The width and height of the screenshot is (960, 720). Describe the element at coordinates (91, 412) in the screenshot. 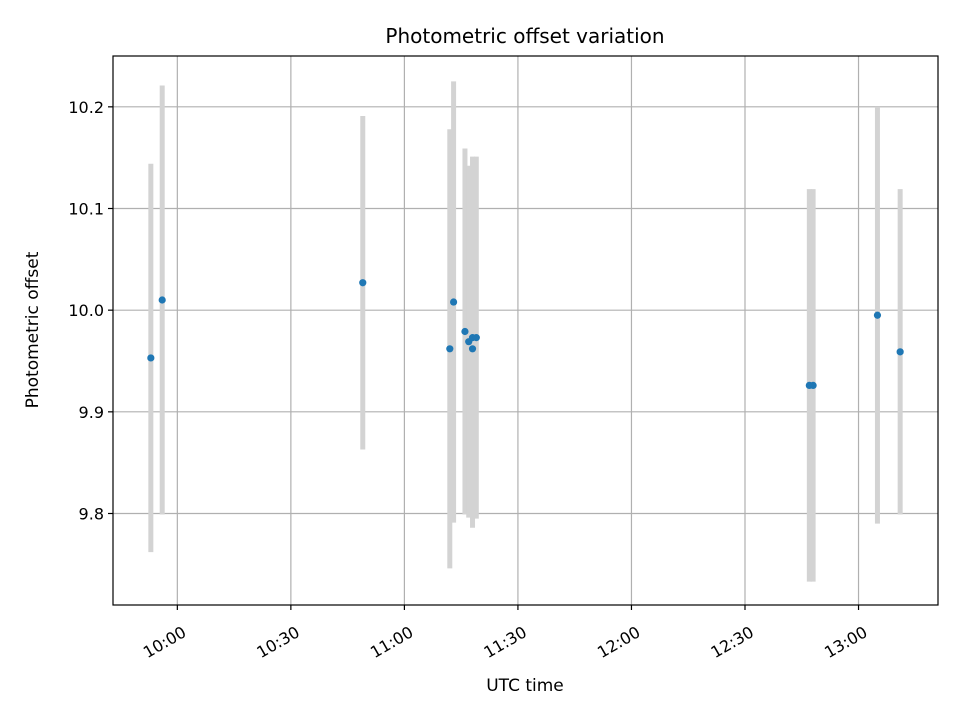

I see `y-tick-label: 9.9` at that location.